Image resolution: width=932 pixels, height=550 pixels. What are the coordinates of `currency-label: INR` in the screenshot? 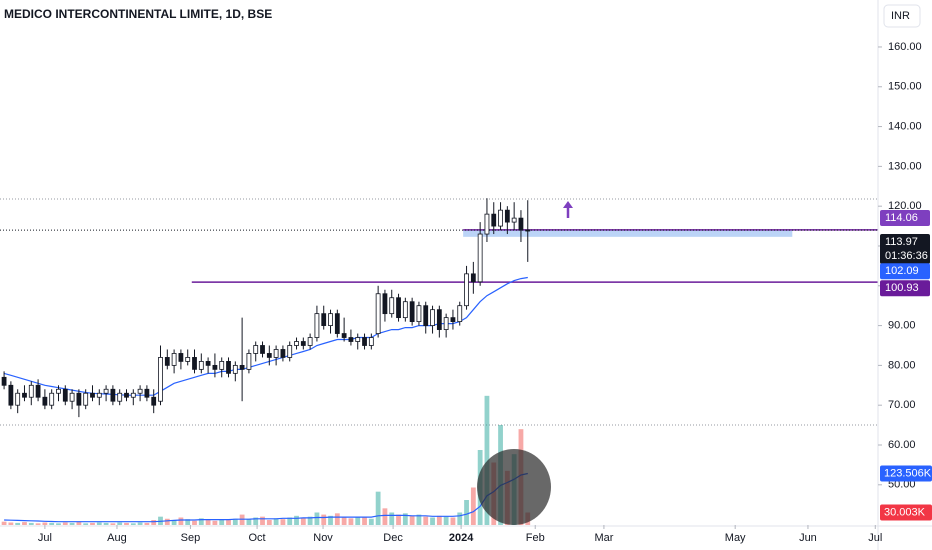 It's located at (900, 16).